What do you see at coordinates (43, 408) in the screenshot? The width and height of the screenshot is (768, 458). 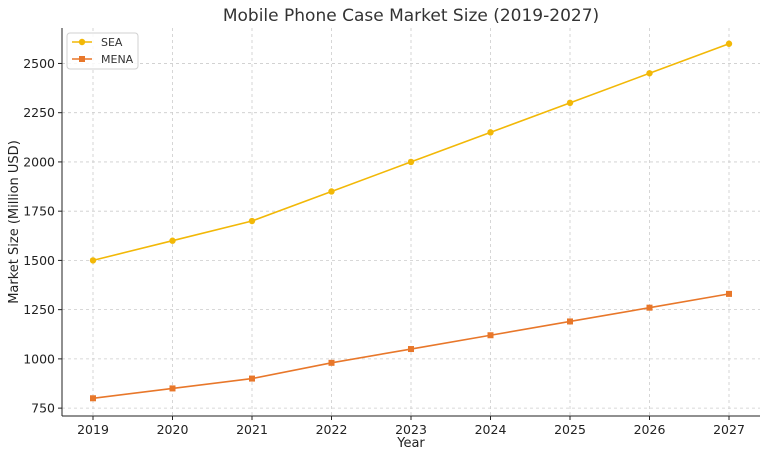 I see `y-tick-label: 750` at bounding box center [43, 408].